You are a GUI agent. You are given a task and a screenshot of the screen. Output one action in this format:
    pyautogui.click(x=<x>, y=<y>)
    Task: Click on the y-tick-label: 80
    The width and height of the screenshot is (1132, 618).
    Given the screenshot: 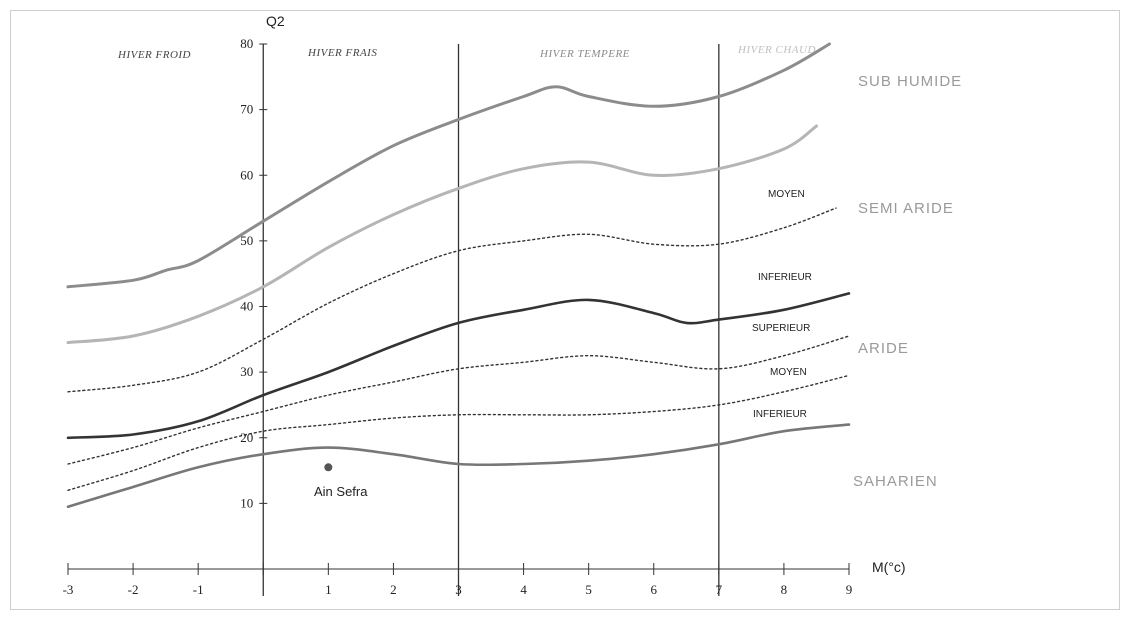 What is the action you would take?
    pyautogui.click(x=246, y=43)
    